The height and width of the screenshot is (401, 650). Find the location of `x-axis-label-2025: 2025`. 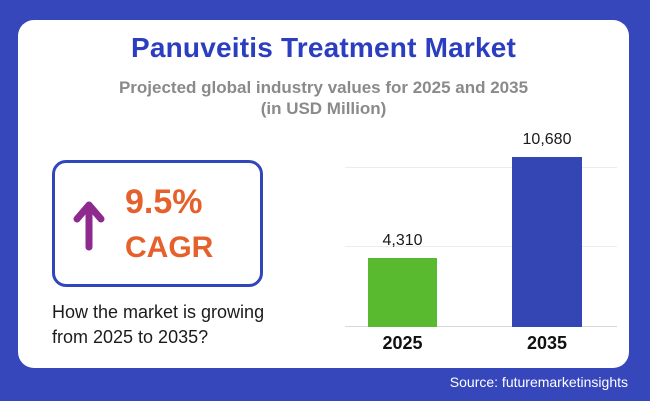

x-axis-label-2025: 2025 is located at coordinates (402, 343).